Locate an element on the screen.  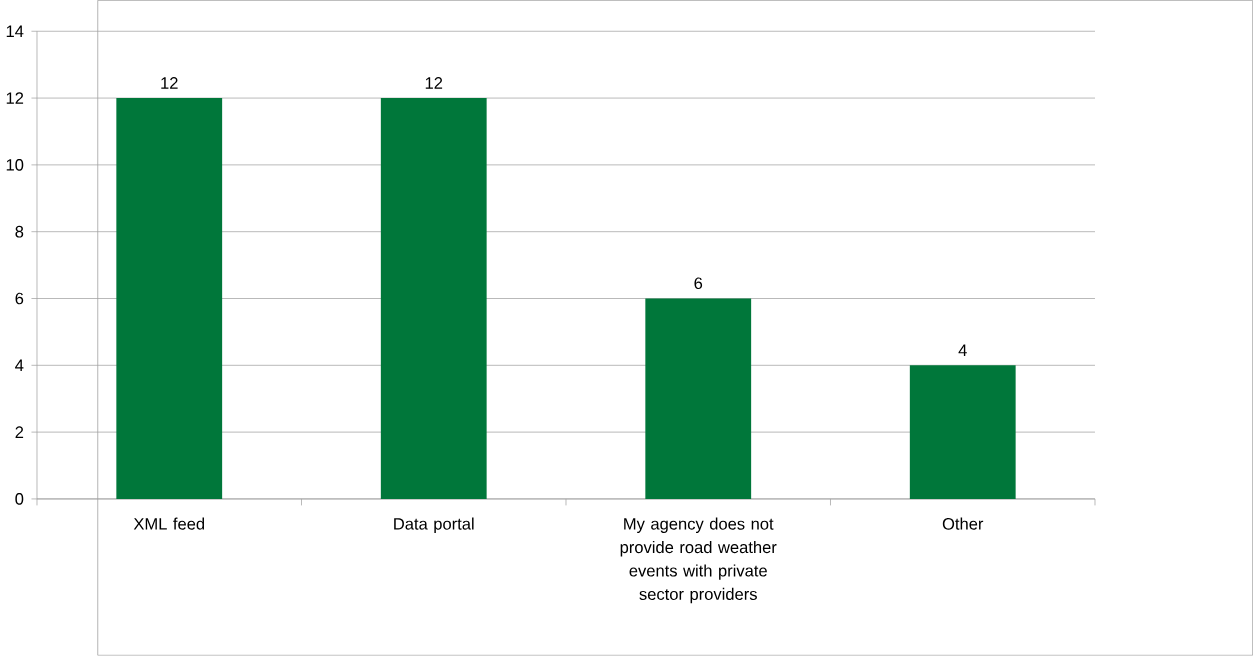
y-tick-label: 14 is located at coordinates (15, 31).